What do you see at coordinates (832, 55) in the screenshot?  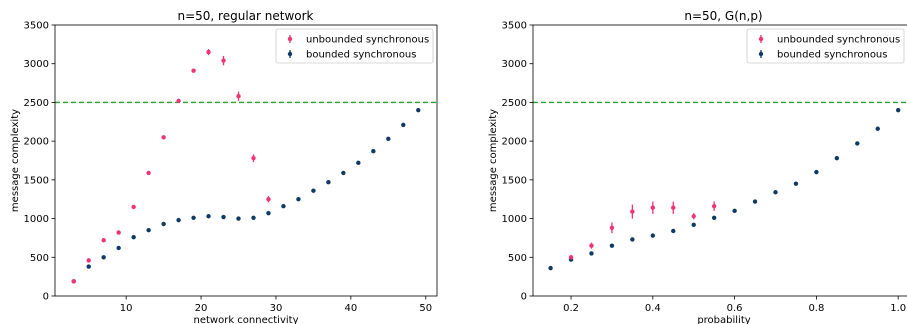 I see `legend-label-bounded: bounded synchronous` at bounding box center [832, 55].